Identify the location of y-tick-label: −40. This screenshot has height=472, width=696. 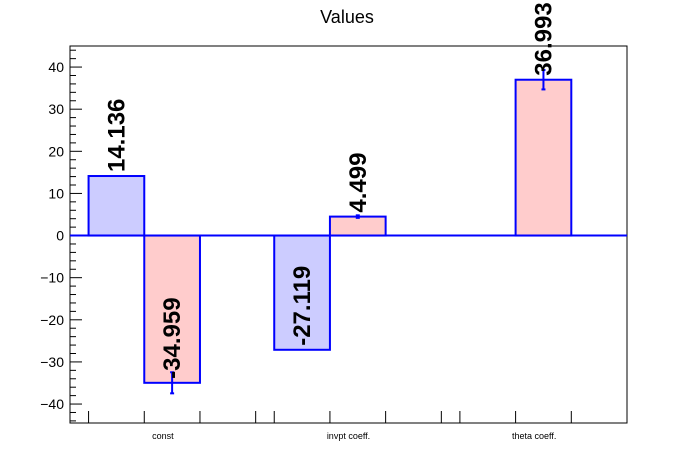
(52, 404).